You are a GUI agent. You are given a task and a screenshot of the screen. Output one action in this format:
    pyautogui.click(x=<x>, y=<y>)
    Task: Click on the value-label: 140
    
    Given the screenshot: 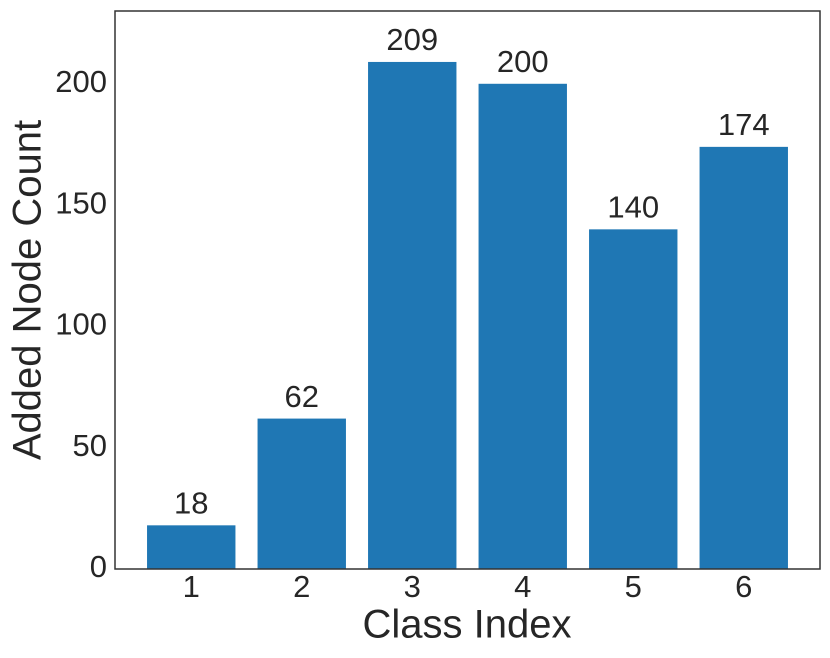 What is the action you would take?
    pyautogui.click(x=633, y=207)
    